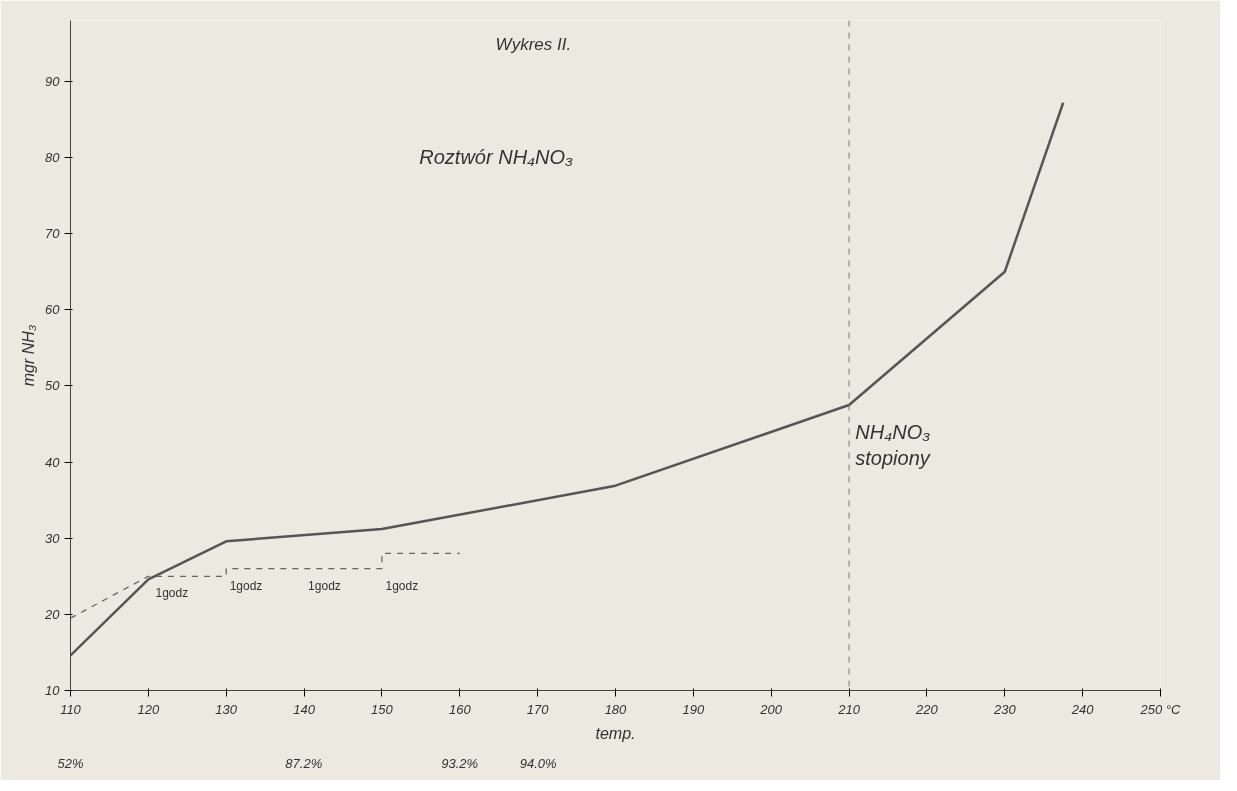 The image size is (1237, 791). I want to click on x-tick-label: 240, so click(1082, 709).